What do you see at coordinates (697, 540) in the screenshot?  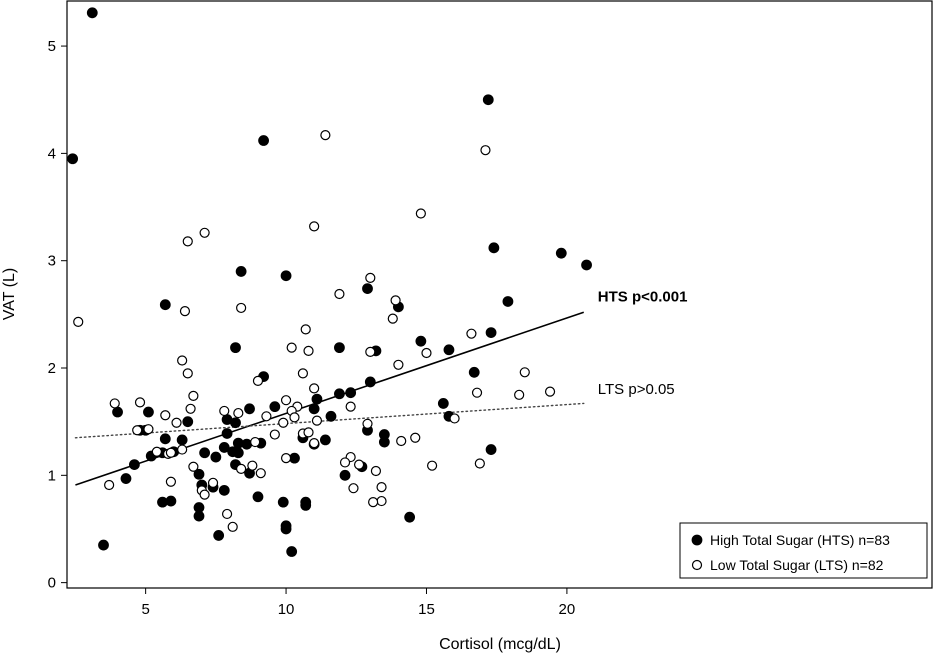 I see `legend-hts-marker` at bounding box center [697, 540].